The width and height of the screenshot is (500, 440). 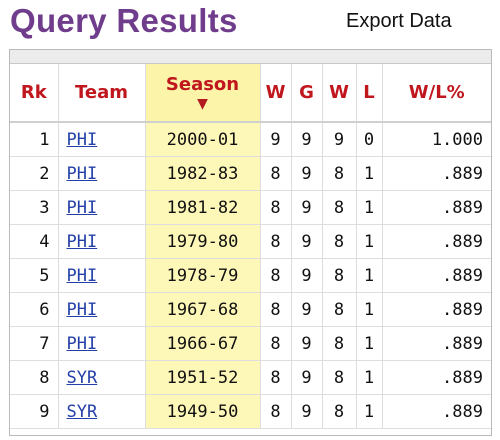 I want to click on column-header-season: Season ▼, so click(x=202, y=93).